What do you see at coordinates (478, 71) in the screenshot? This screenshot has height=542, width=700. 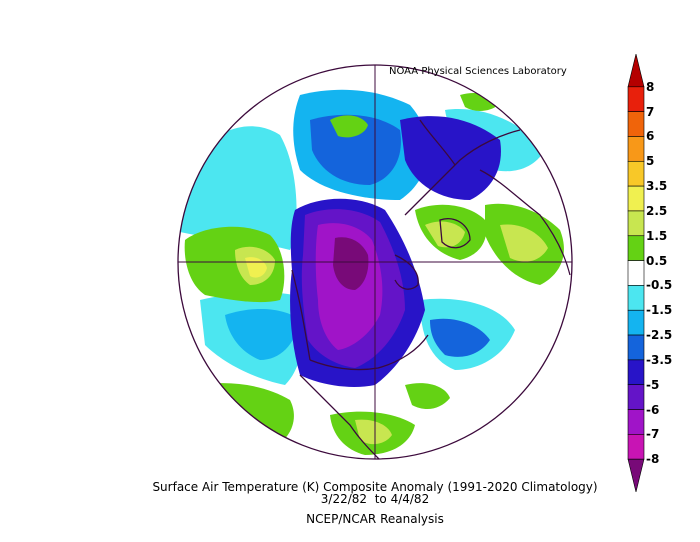 I see `credit-text: NOAA Physical Sciences Laboratory` at bounding box center [478, 71].